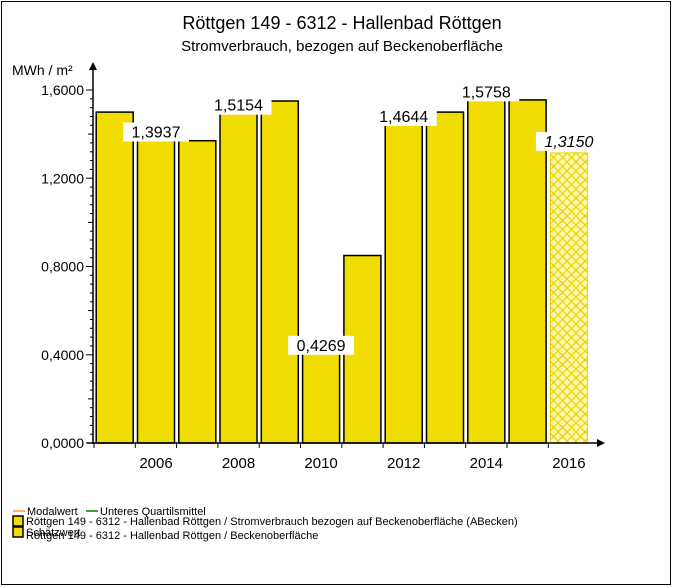  What do you see at coordinates (156, 289) in the screenshot?
I see `bar-2006` at bounding box center [156, 289].